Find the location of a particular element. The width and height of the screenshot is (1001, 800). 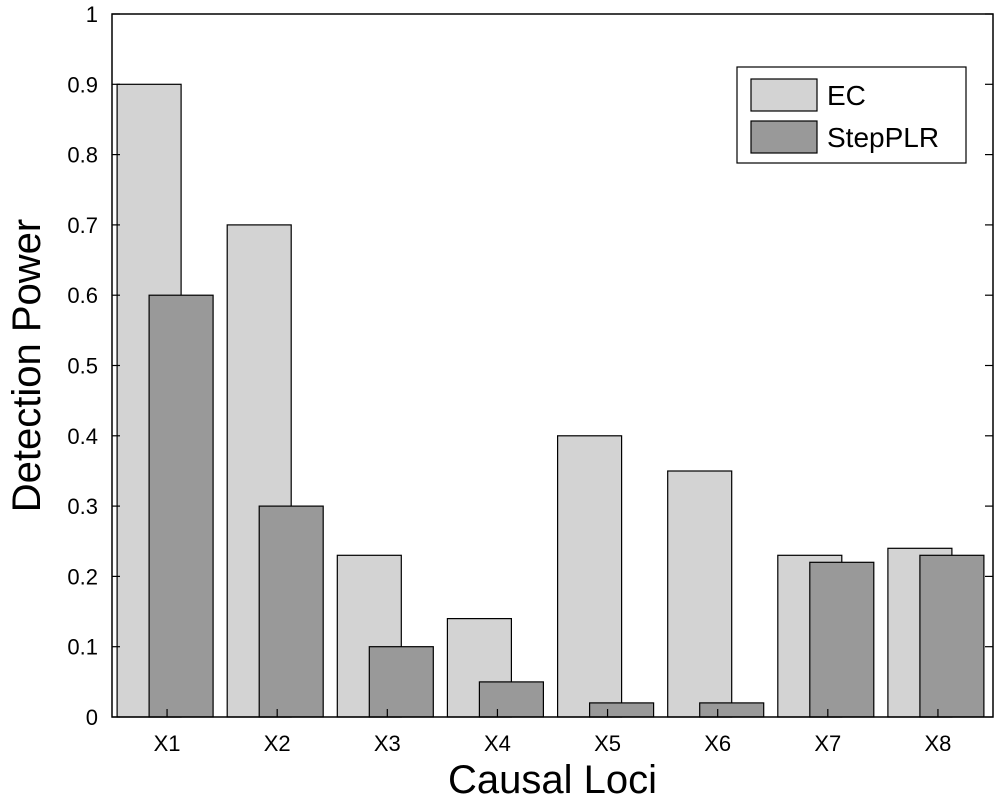

x-tick-label: X5 is located at coordinates (607, 743).